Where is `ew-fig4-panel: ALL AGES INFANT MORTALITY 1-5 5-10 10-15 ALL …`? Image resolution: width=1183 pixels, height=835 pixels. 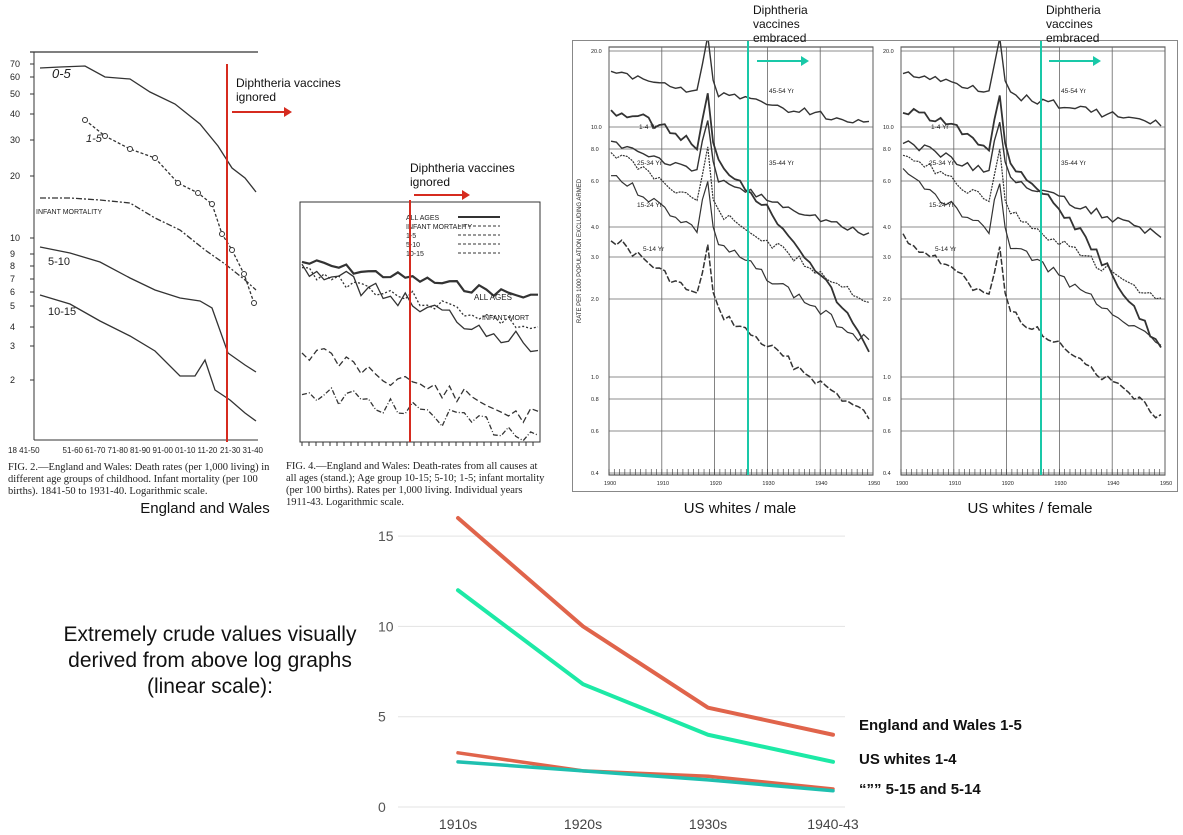
ew-fig4-panel: ALL AGES INFANT MORTALITY 1-5 5-10 10-15 ALL … is located at coordinates (416, 327).